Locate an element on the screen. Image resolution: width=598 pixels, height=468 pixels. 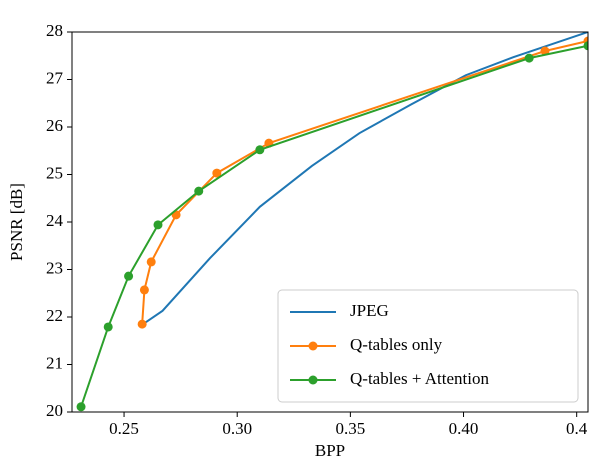
y-tick-label: 21 is located at coordinates (54, 362).